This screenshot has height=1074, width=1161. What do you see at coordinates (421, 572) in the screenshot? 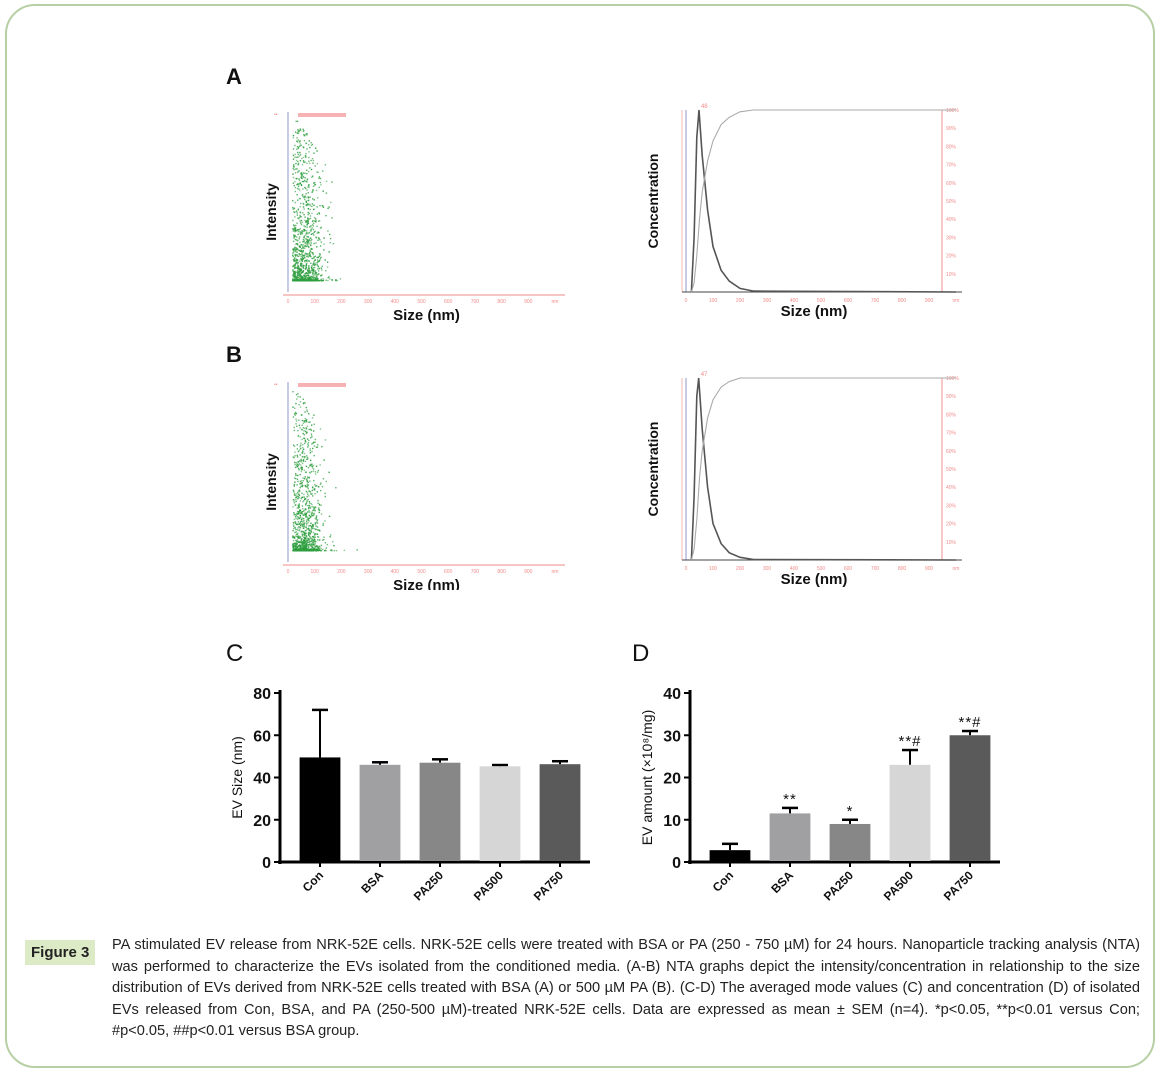
I see `x-tick-label: 500` at bounding box center [421, 572].